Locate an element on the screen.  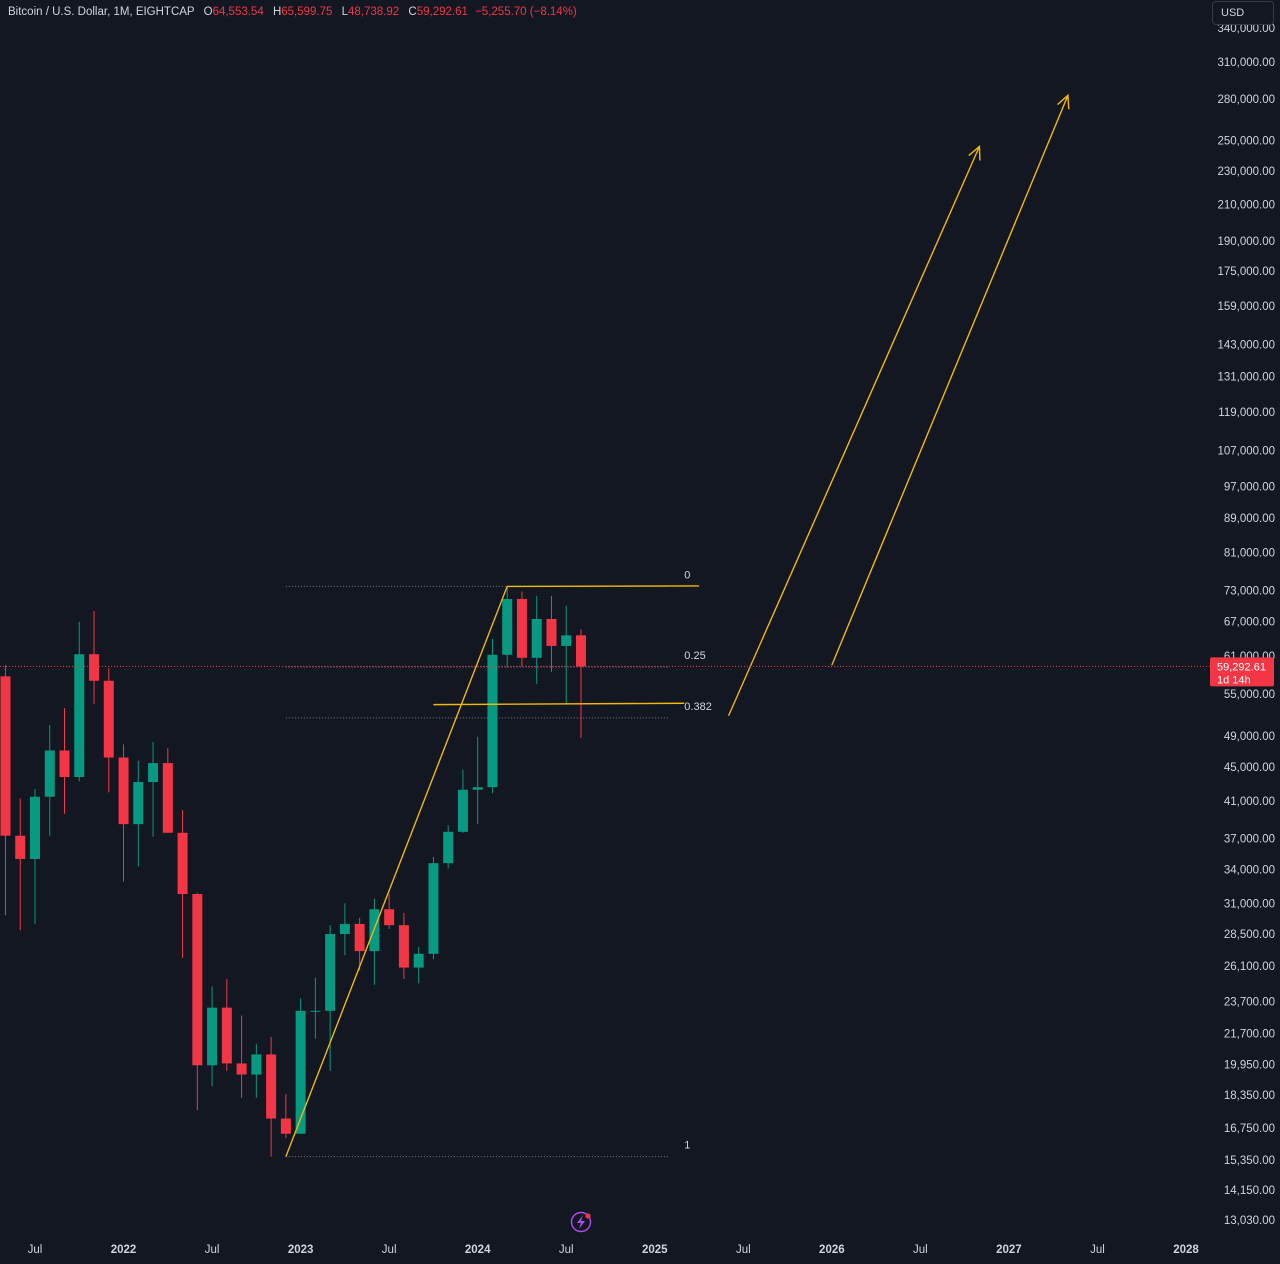
x-tick-label: 2026 is located at coordinates (832, 1250).